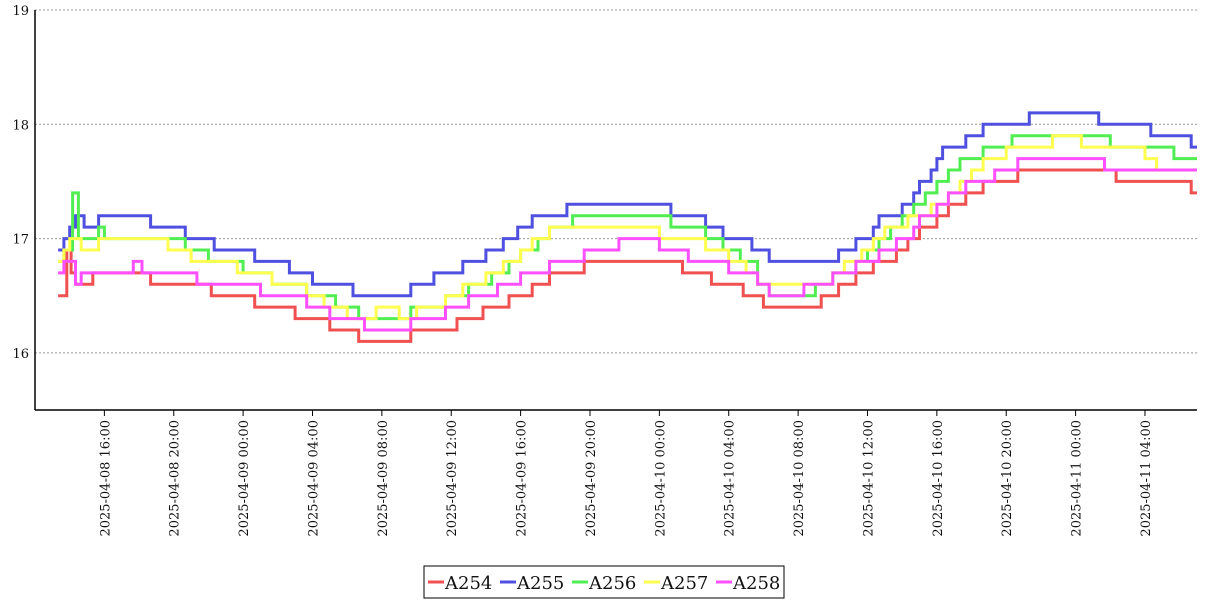  I want to click on legend-label: A255, so click(540, 583).